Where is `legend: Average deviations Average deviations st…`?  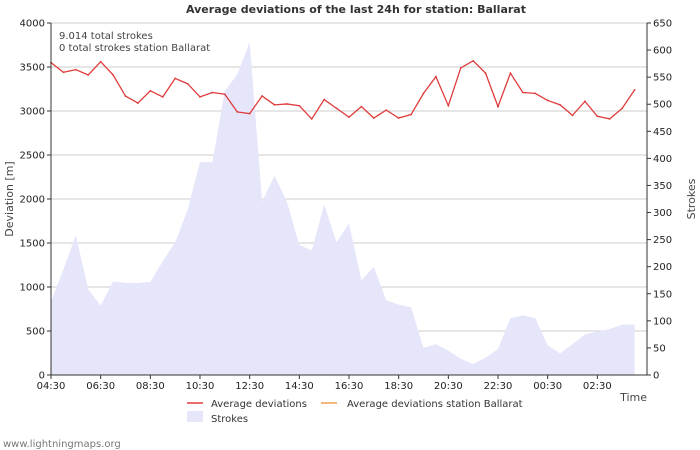 legend: Average deviations Average deviations st… is located at coordinates (355, 412).